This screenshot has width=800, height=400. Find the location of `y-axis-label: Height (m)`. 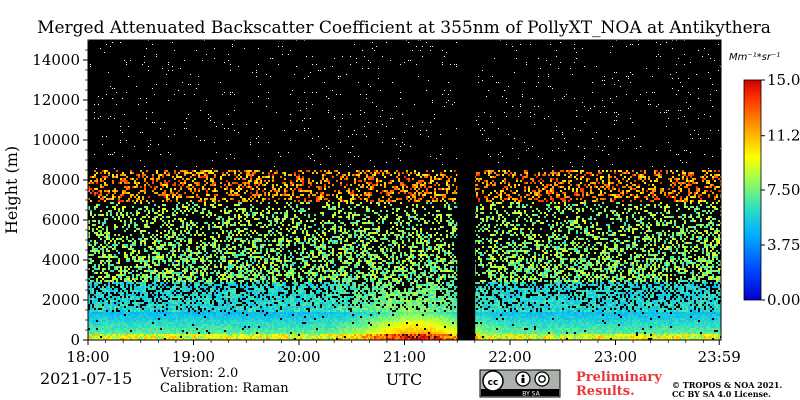

y-axis-label: Height (m) is located at coordinates (11, 190).